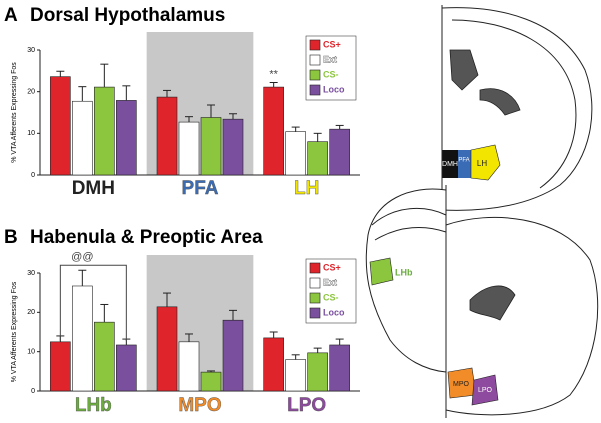 The height and width of the screenshot is (423, 601). I want to click on lhb-region, so click(381, 271).